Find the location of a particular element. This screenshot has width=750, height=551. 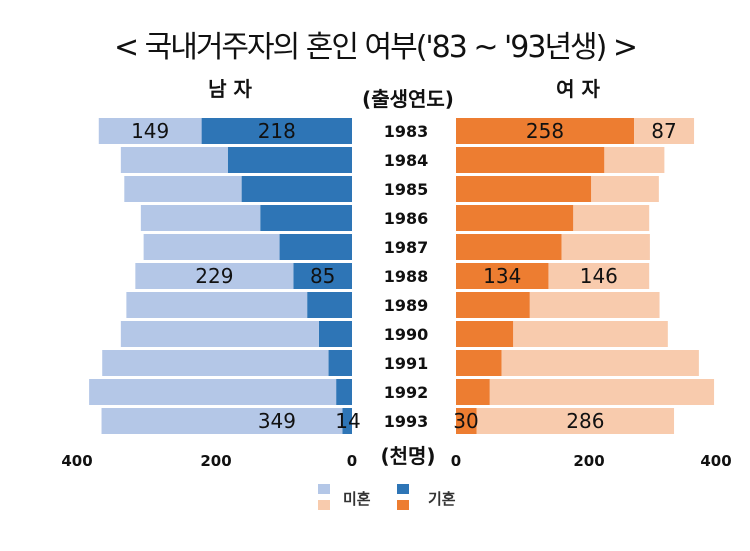

bar-male-married-1988 is located at coordinates (322, 276).